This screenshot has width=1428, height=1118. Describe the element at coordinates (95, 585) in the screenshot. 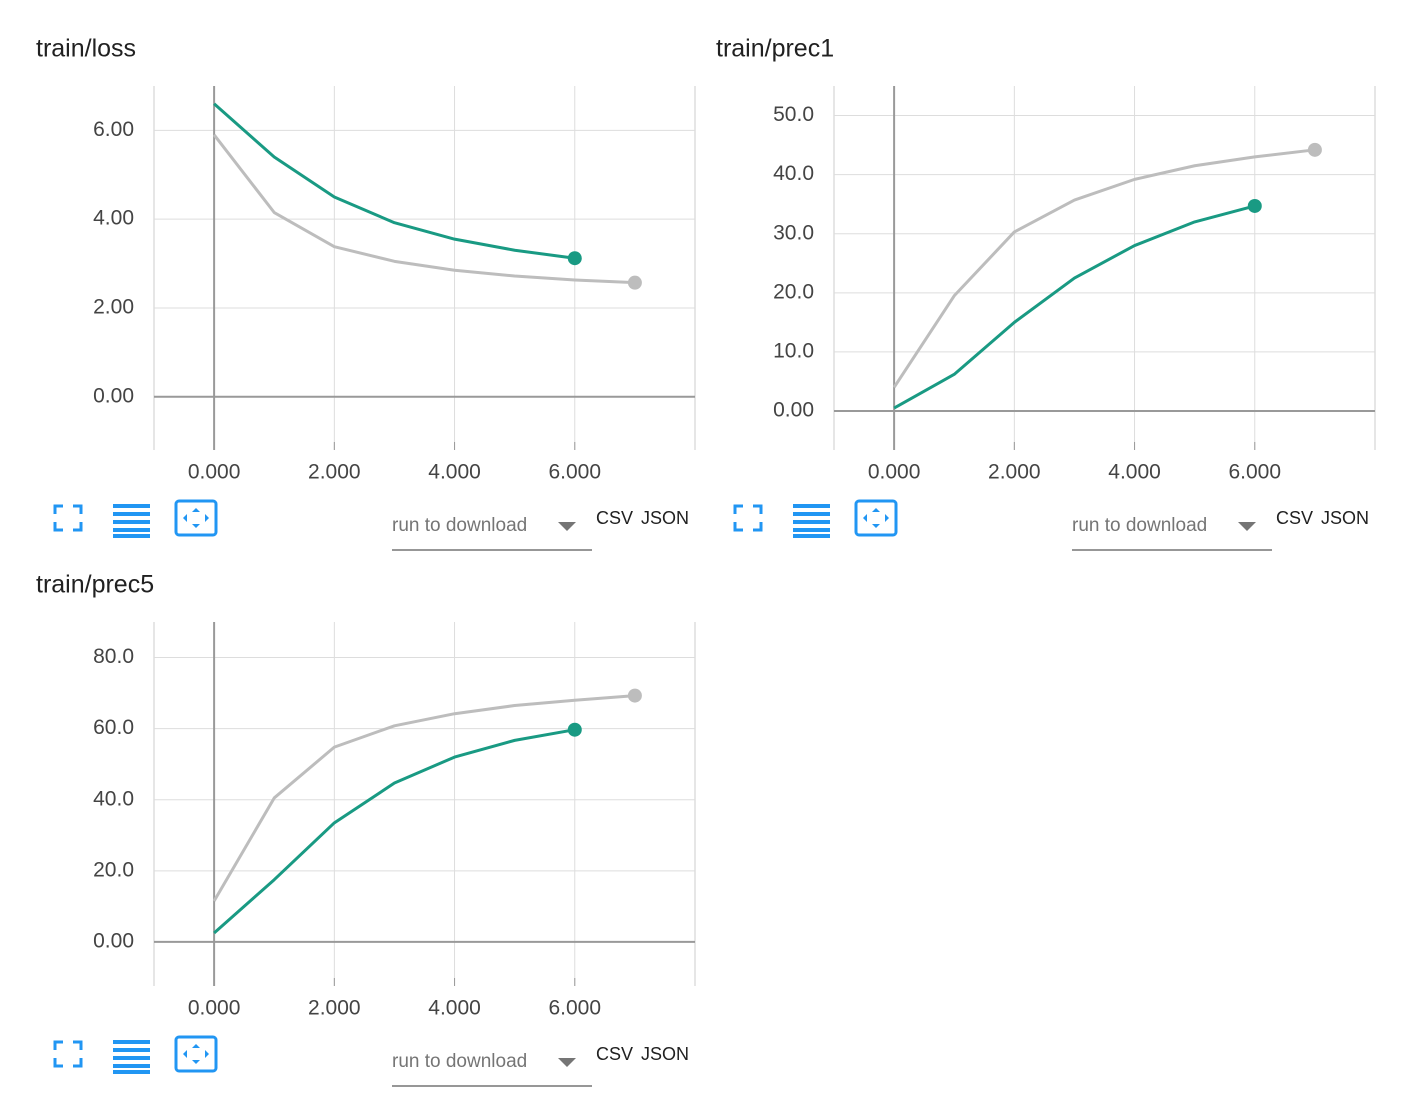

I see `chart-title: train/prec5` at that location.